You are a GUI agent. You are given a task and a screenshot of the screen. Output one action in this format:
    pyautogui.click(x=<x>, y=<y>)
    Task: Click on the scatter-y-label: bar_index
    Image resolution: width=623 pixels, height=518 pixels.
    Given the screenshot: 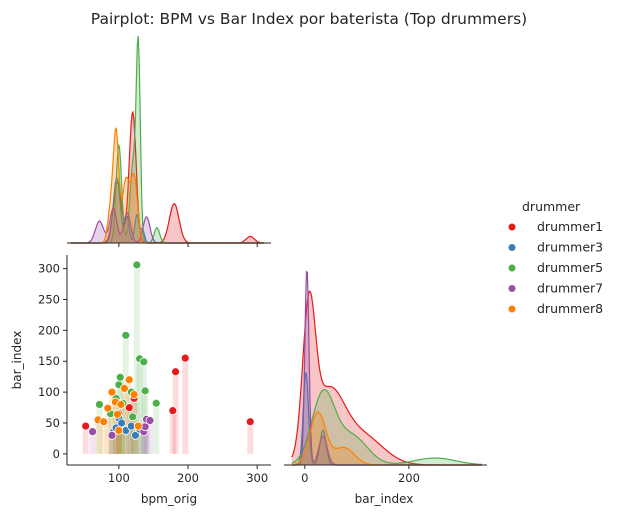 What is the action you would take?
    pyautogui.click(x=17, y=360)
    